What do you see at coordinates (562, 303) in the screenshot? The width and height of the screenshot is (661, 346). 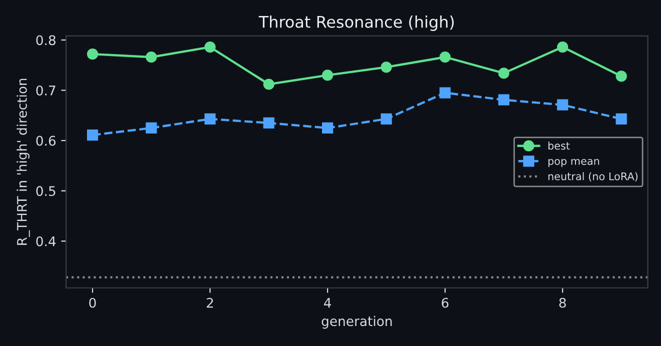 I see `x-tick-label: 8` at bounding box center [562, 303].